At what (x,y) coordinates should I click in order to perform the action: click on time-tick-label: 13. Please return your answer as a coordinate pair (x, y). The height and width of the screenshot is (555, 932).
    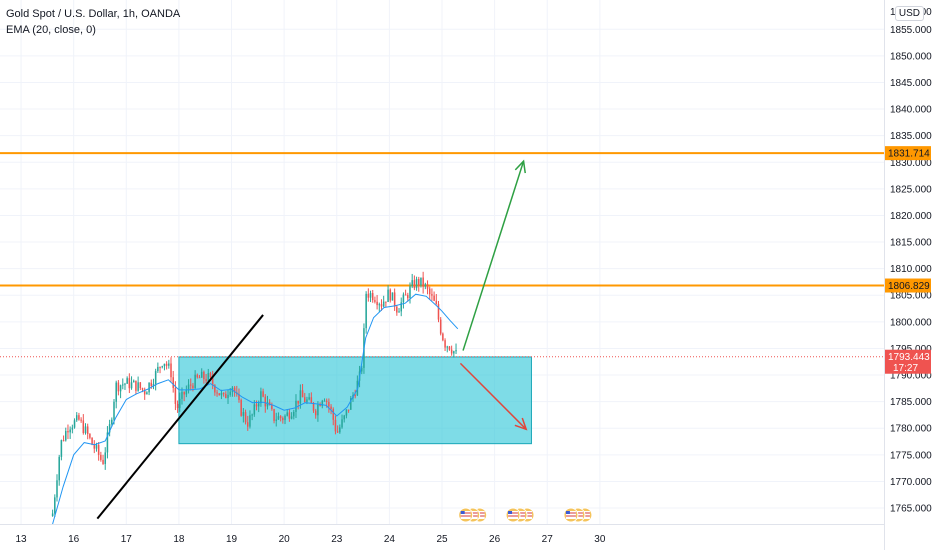
    Looking at the image, I should click on (21, 539).